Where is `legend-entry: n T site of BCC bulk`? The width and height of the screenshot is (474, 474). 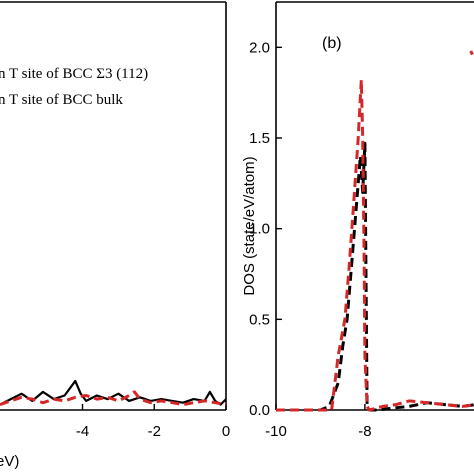 legend-entry: n T site of BCC bulk is located at coordinates (61, 100).